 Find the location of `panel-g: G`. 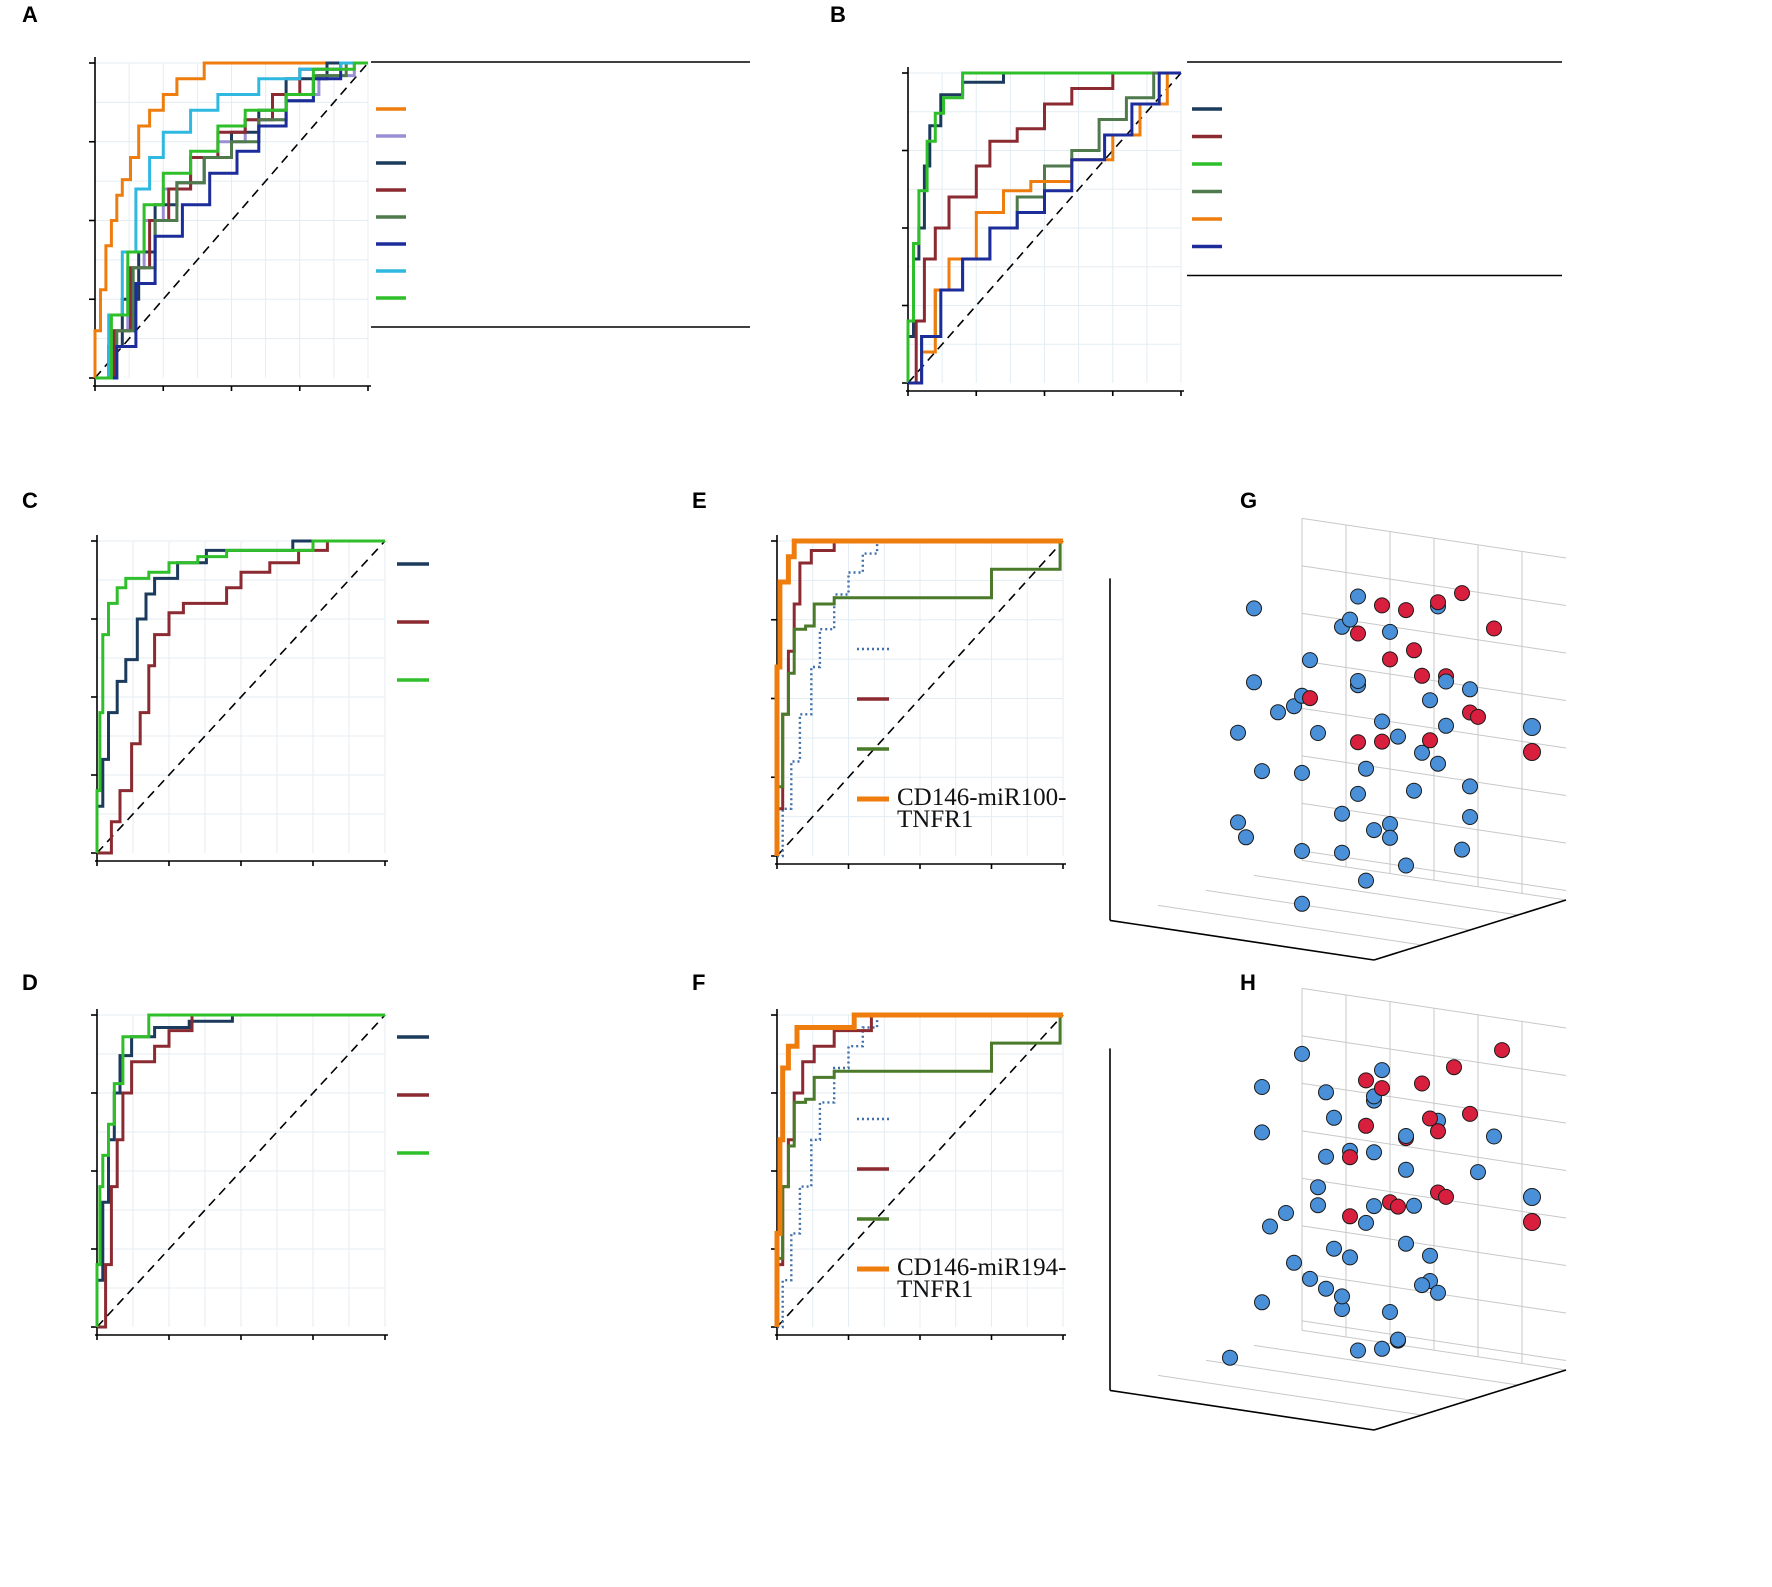

panel-g: G is located at coordinates (1338, 724).